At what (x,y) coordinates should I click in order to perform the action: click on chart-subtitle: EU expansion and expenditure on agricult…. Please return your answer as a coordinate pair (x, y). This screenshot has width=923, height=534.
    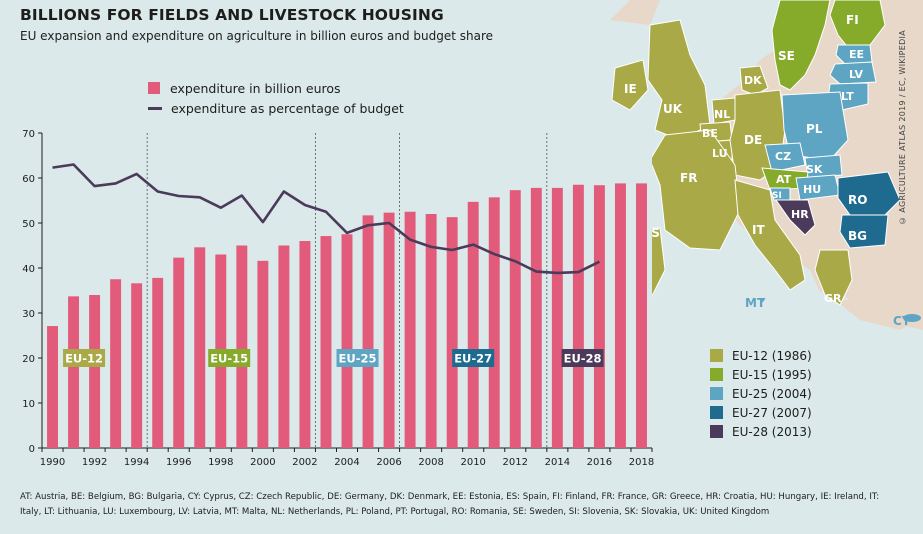
    Looking at the image, I should click on (257, 36).